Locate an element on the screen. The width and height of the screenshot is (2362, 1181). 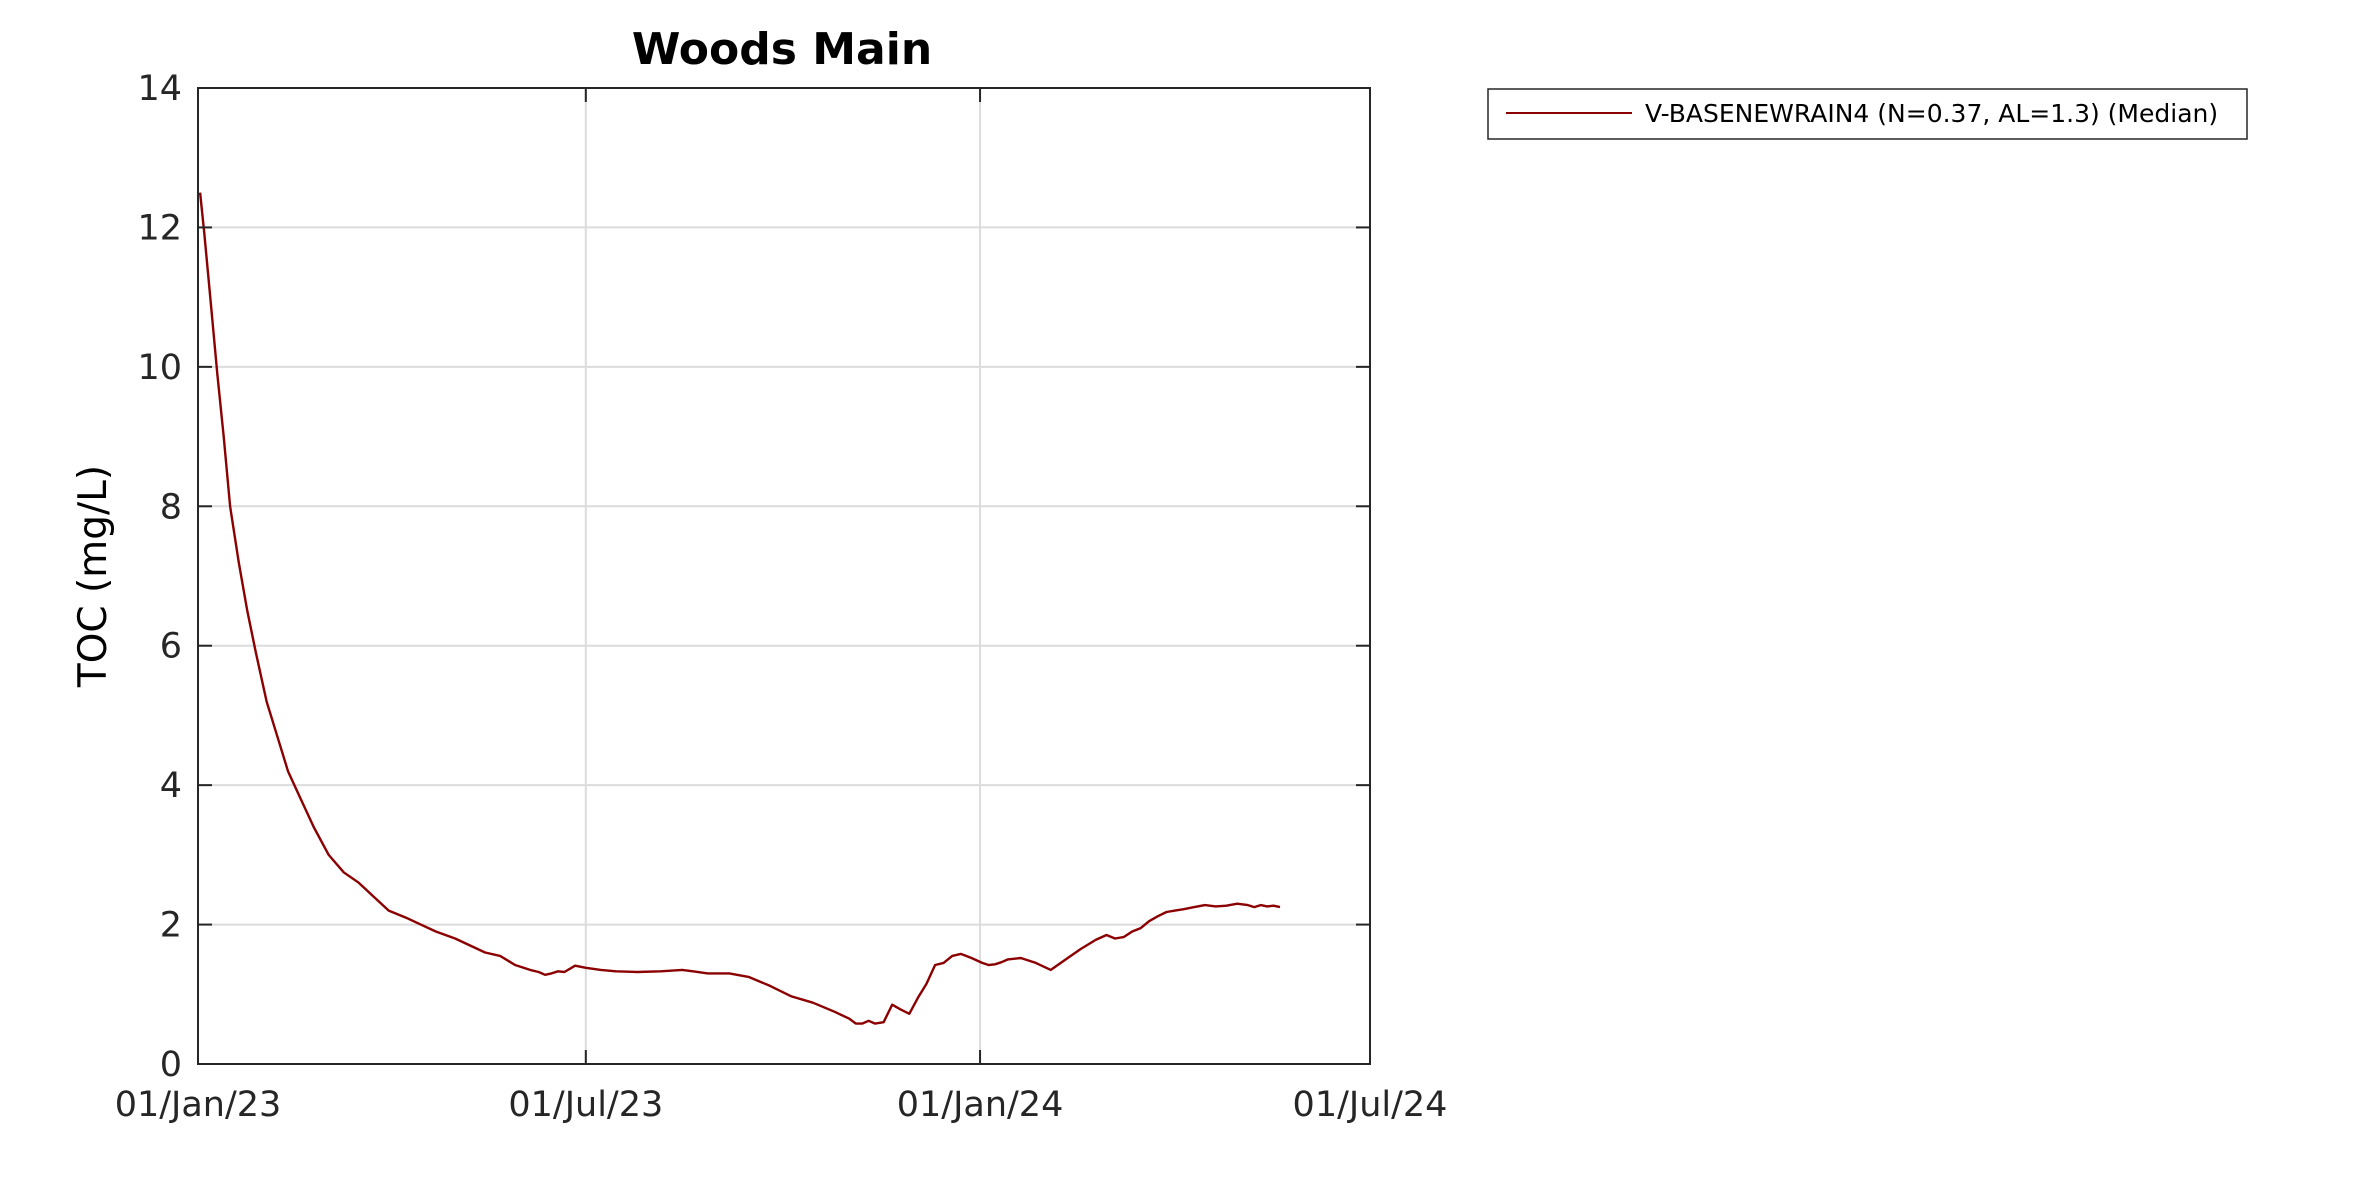
y-tick-label: 14 is located at coordinates (159, 89).